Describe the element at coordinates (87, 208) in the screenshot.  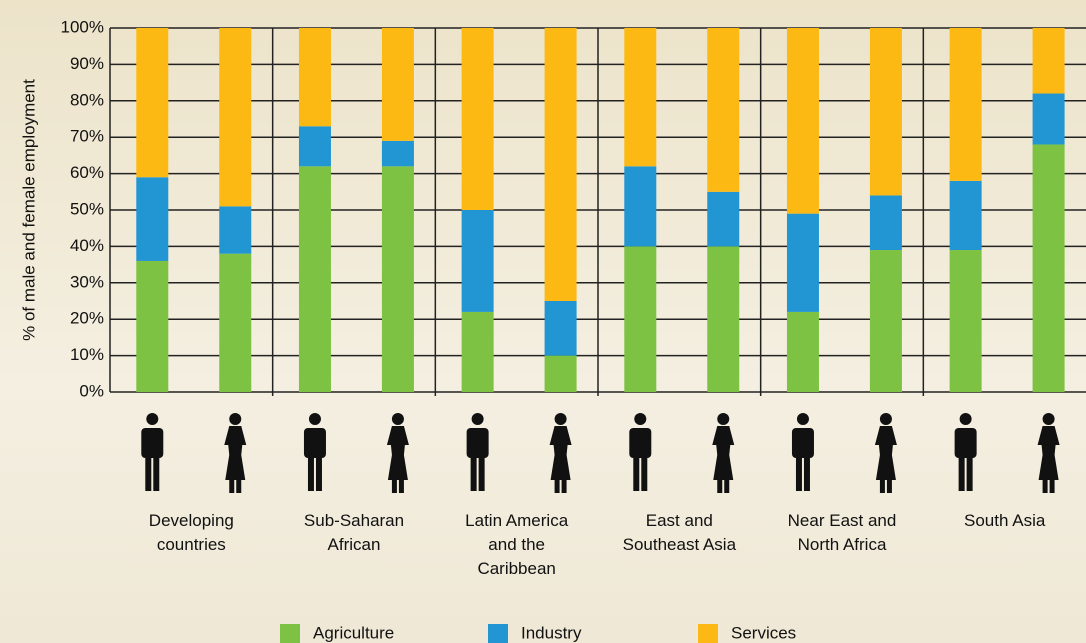
I see `y-tick-label: 50%` at that location.